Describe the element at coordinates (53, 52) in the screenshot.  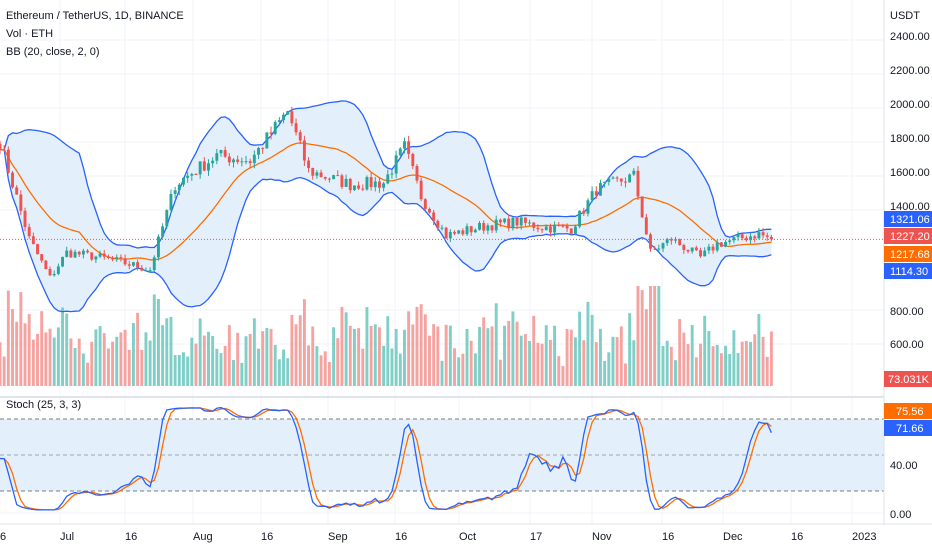
I see `bollinger-legend: BB (20, close, 2, 0)` at that location.